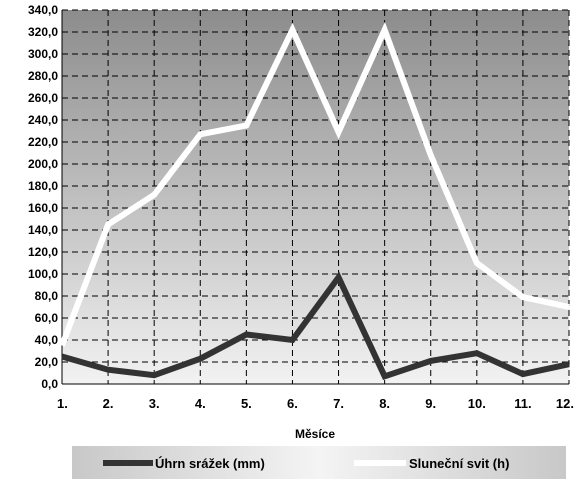  Describe the element at coordinates (384, 403) in the screenshot. I see `x-tick-label: 8.` at that location.